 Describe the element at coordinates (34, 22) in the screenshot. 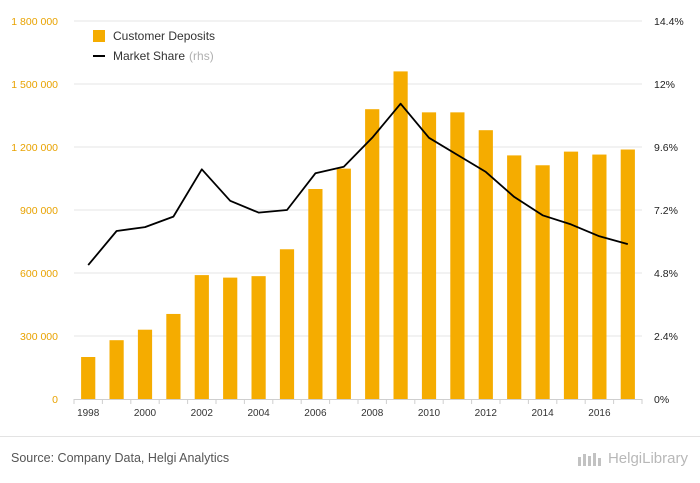

I see `left-tick-label: 1 800 000` at that location.